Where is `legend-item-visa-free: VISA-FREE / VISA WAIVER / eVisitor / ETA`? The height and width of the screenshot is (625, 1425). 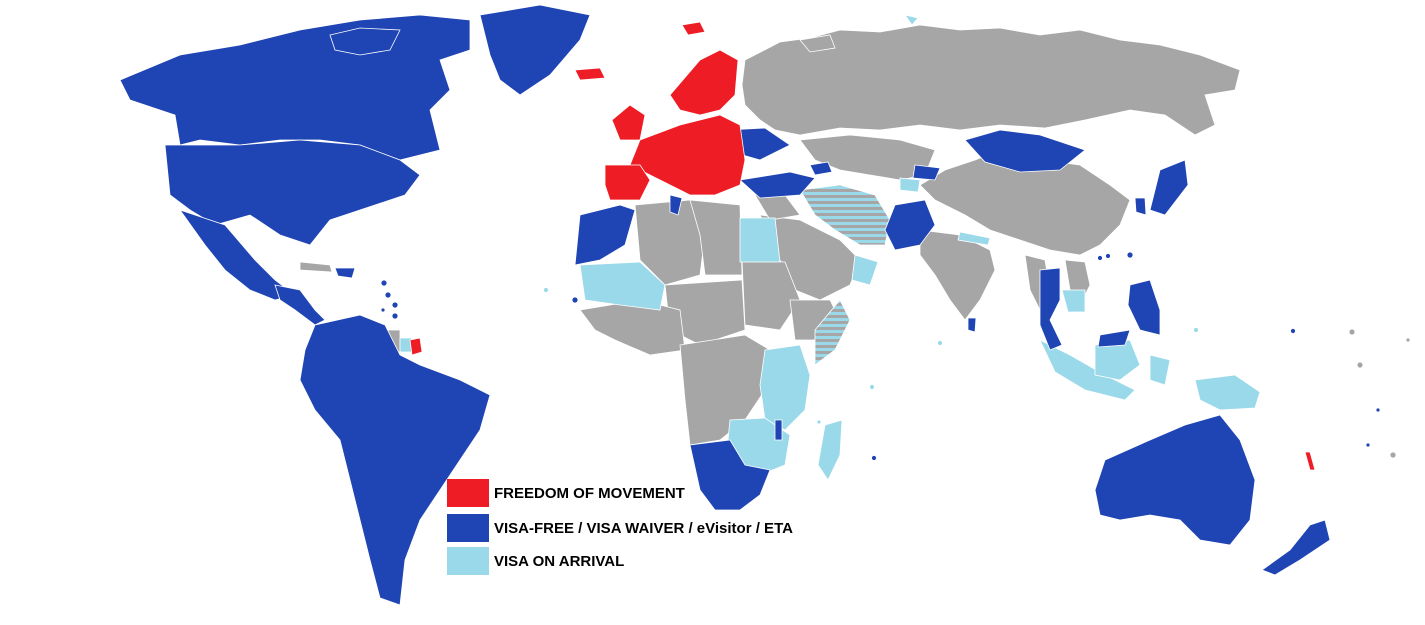 legend-item-visa-free: VISA-FREE / VISA WAIVER / eVisitor / ETA is located at coordinates (620, 528).